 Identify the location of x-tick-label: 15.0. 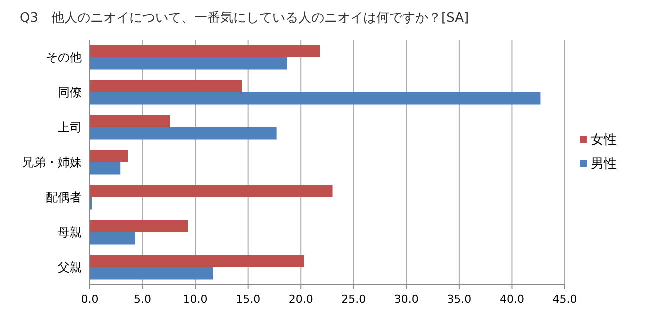
(248, 299).